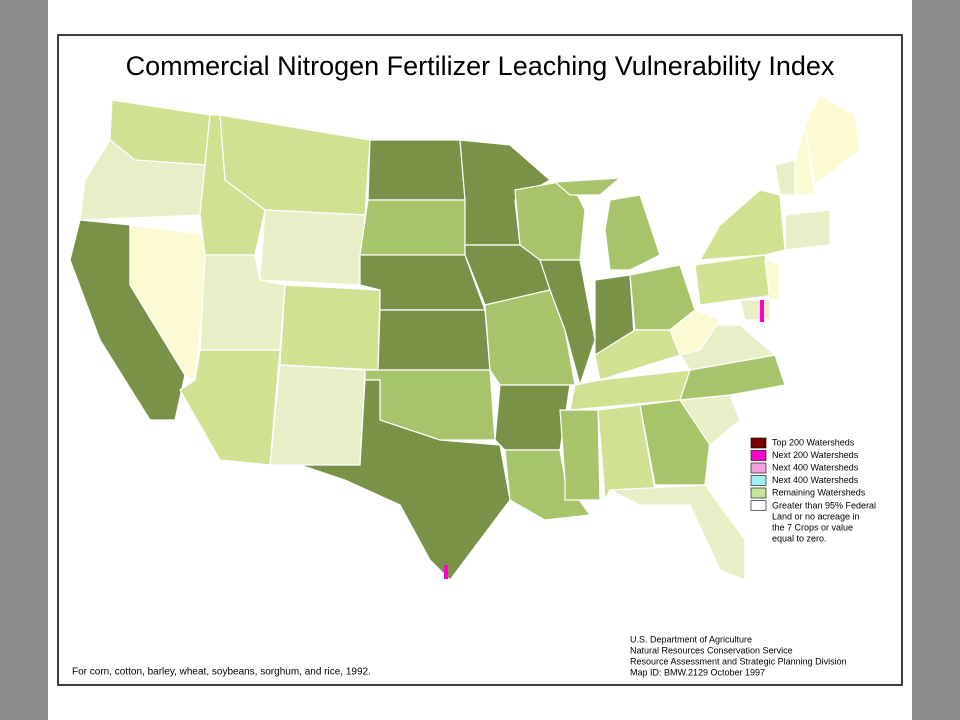 This screenshot has width=960, height=720. Describe the element at coordinates (815, 455) in the screenshot. I see `legend-label: Next 200 Watersheds` at that location.